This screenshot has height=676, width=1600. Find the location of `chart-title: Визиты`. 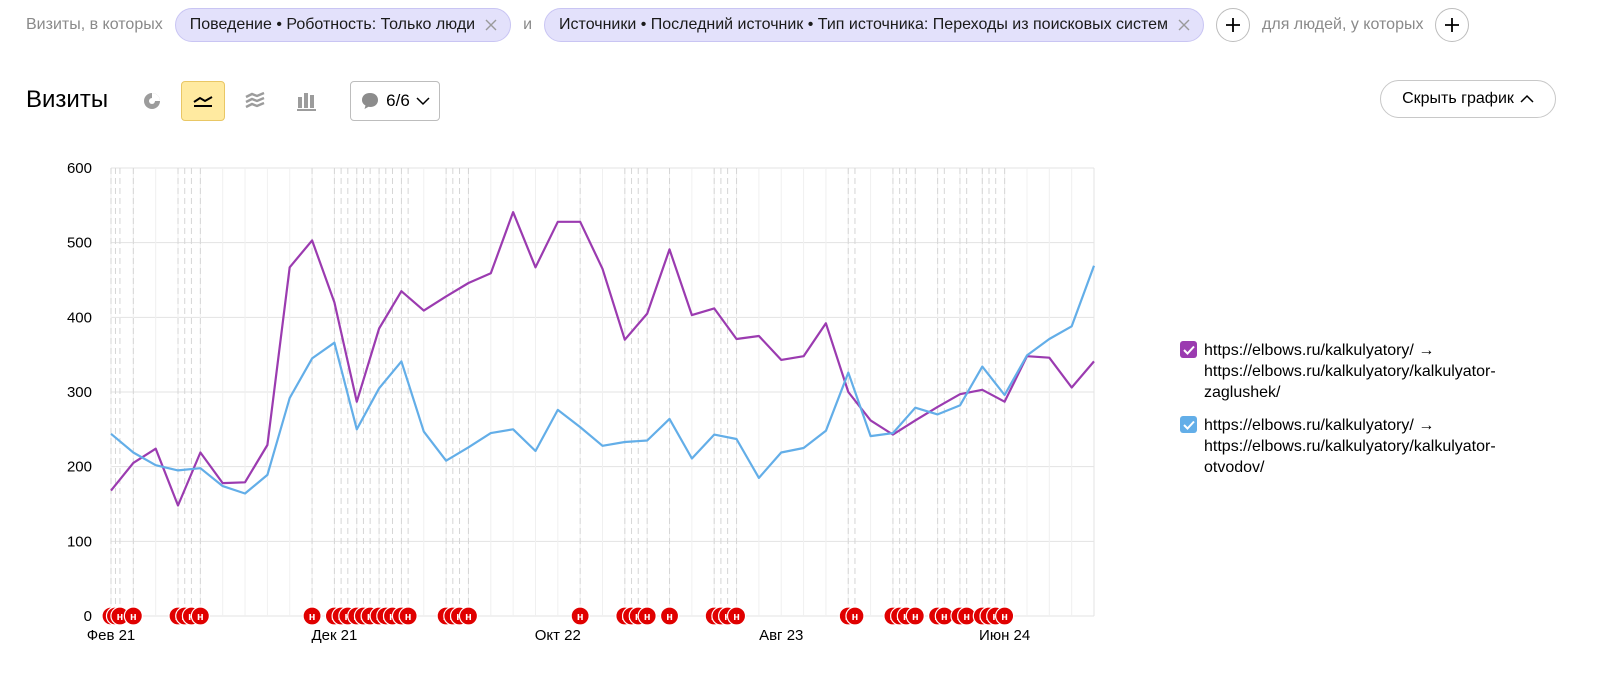

chart-title: Визиты is located at coordinates (67, 99).